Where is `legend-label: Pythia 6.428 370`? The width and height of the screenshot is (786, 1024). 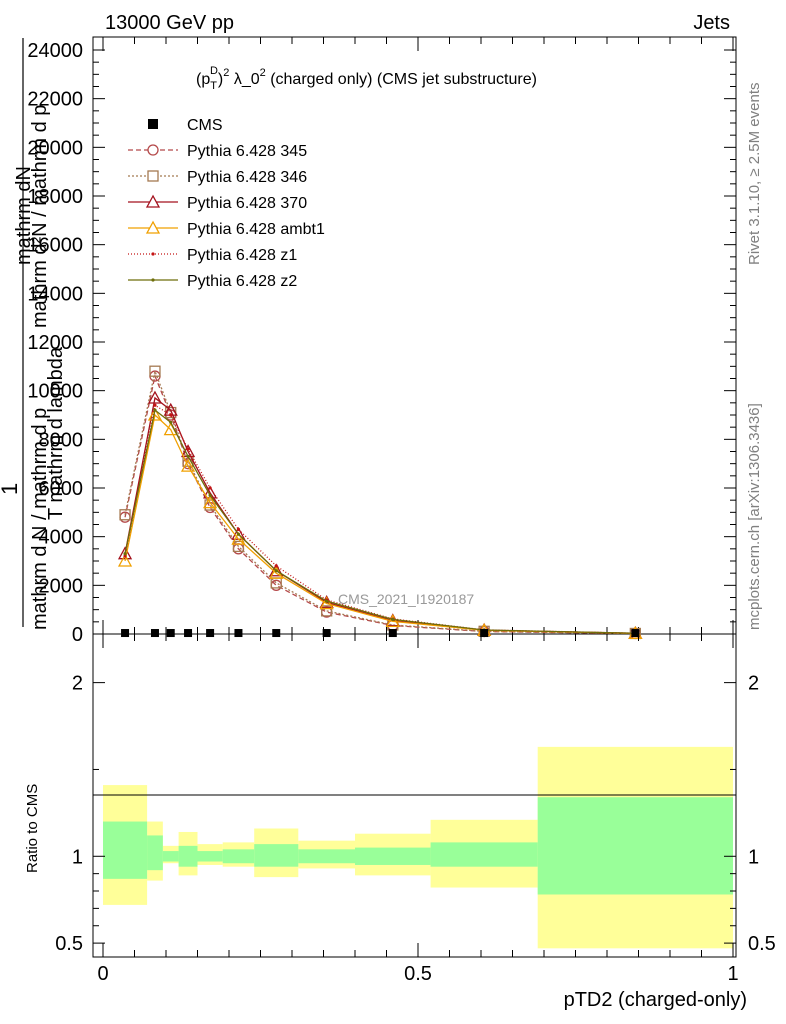 legend-label: Pythia 6.428 370 is located at coordinates (247, 203).